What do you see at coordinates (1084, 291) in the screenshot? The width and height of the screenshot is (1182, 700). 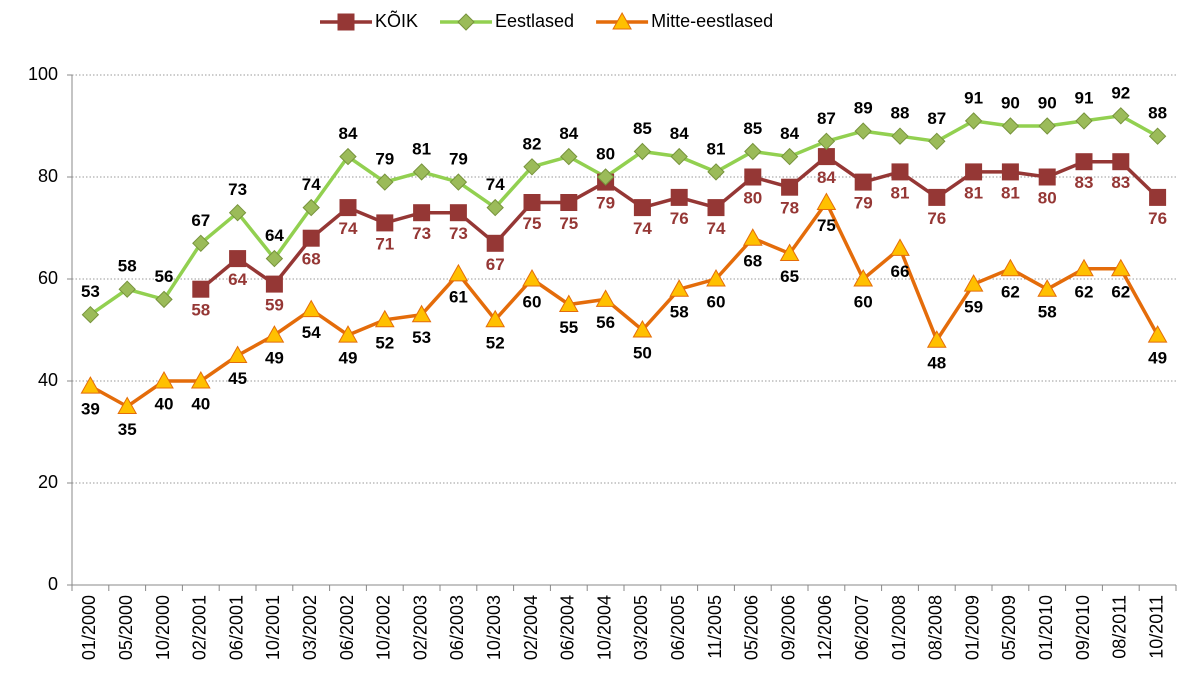 I see `data-label: 62` at bounding box center [1084, 291].